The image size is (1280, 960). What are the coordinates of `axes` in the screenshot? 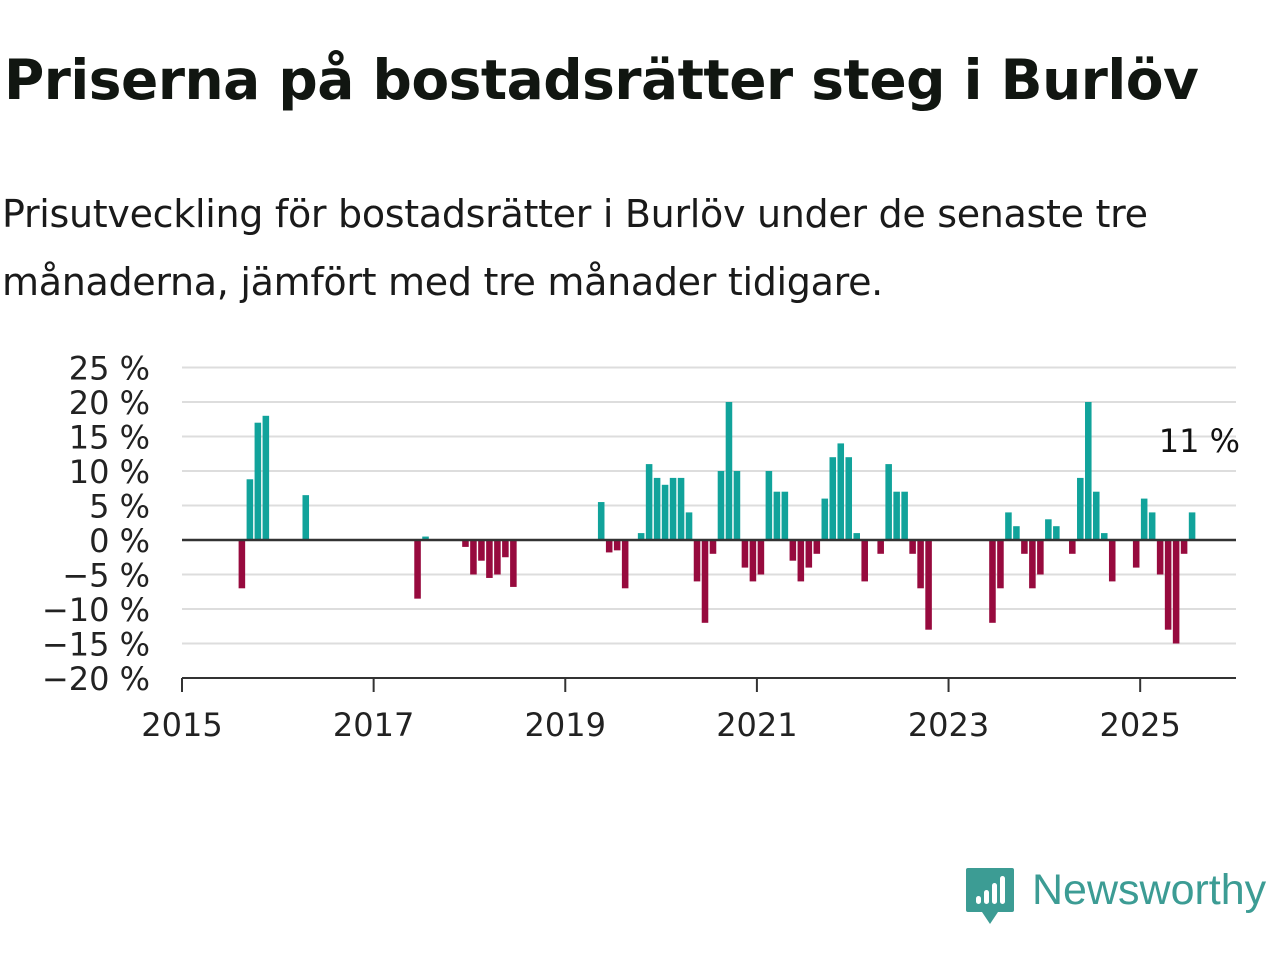 It's located at (708, 615).